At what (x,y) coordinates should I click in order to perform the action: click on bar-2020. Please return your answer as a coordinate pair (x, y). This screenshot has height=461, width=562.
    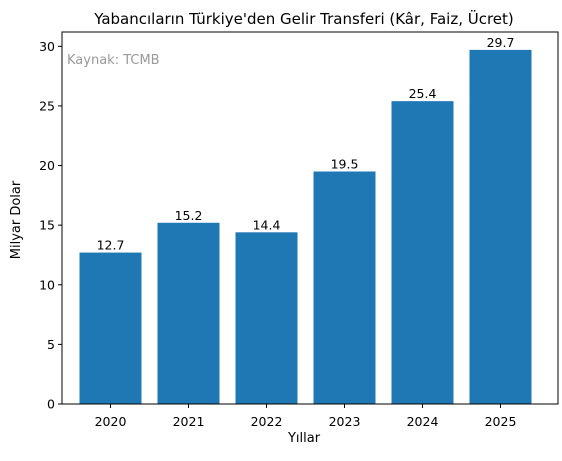
    Looking at the image, I should click on (110, 328).